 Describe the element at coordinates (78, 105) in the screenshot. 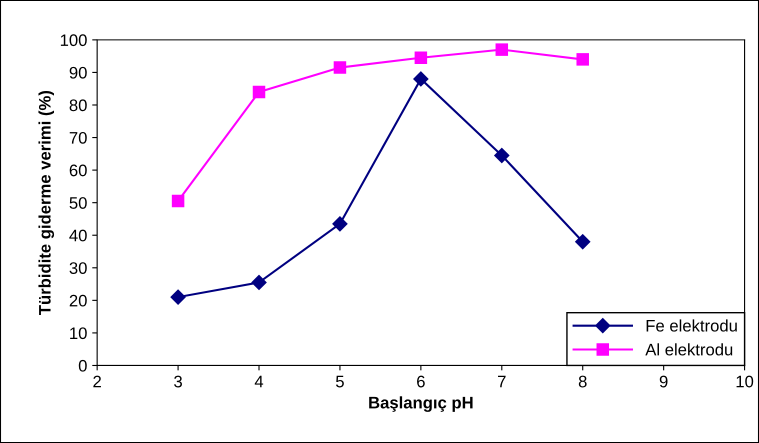

I see `y-tick-label: 80` at that location.